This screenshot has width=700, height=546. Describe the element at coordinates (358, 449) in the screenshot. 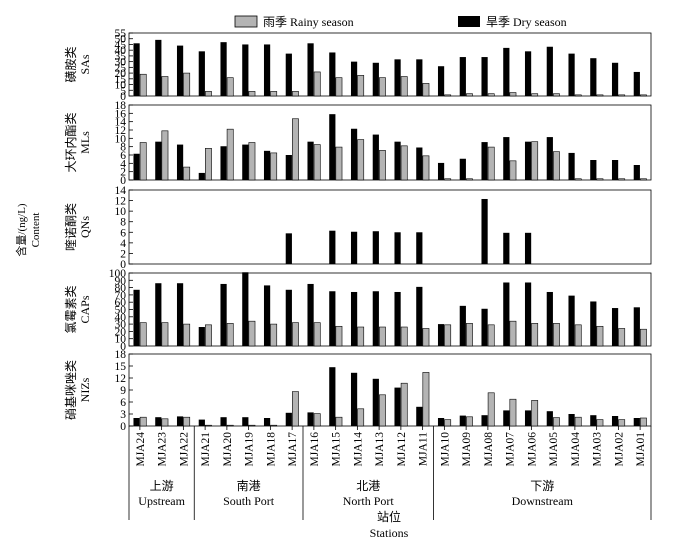

I see `x-tick-label-MJA14: MJA14` at that location.